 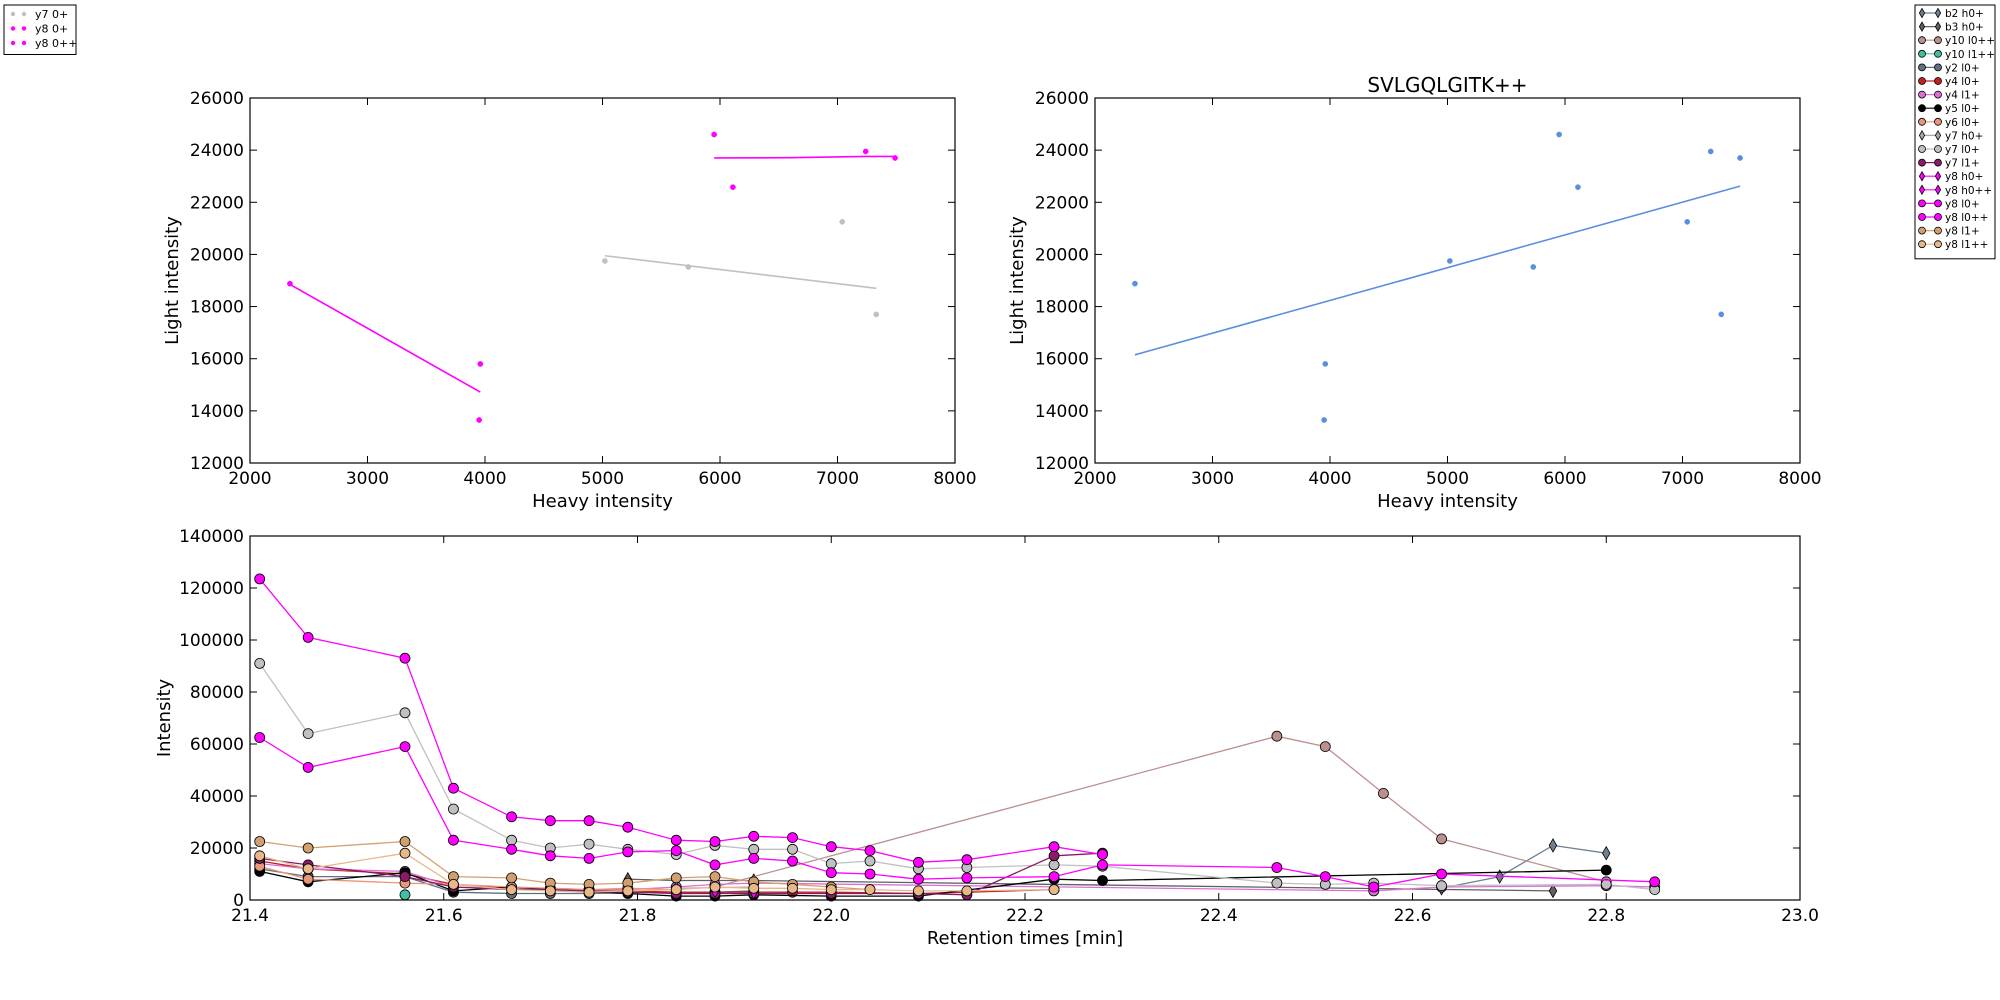 I want to click on x-tick-label: 7000, so click(x=837, y=479).